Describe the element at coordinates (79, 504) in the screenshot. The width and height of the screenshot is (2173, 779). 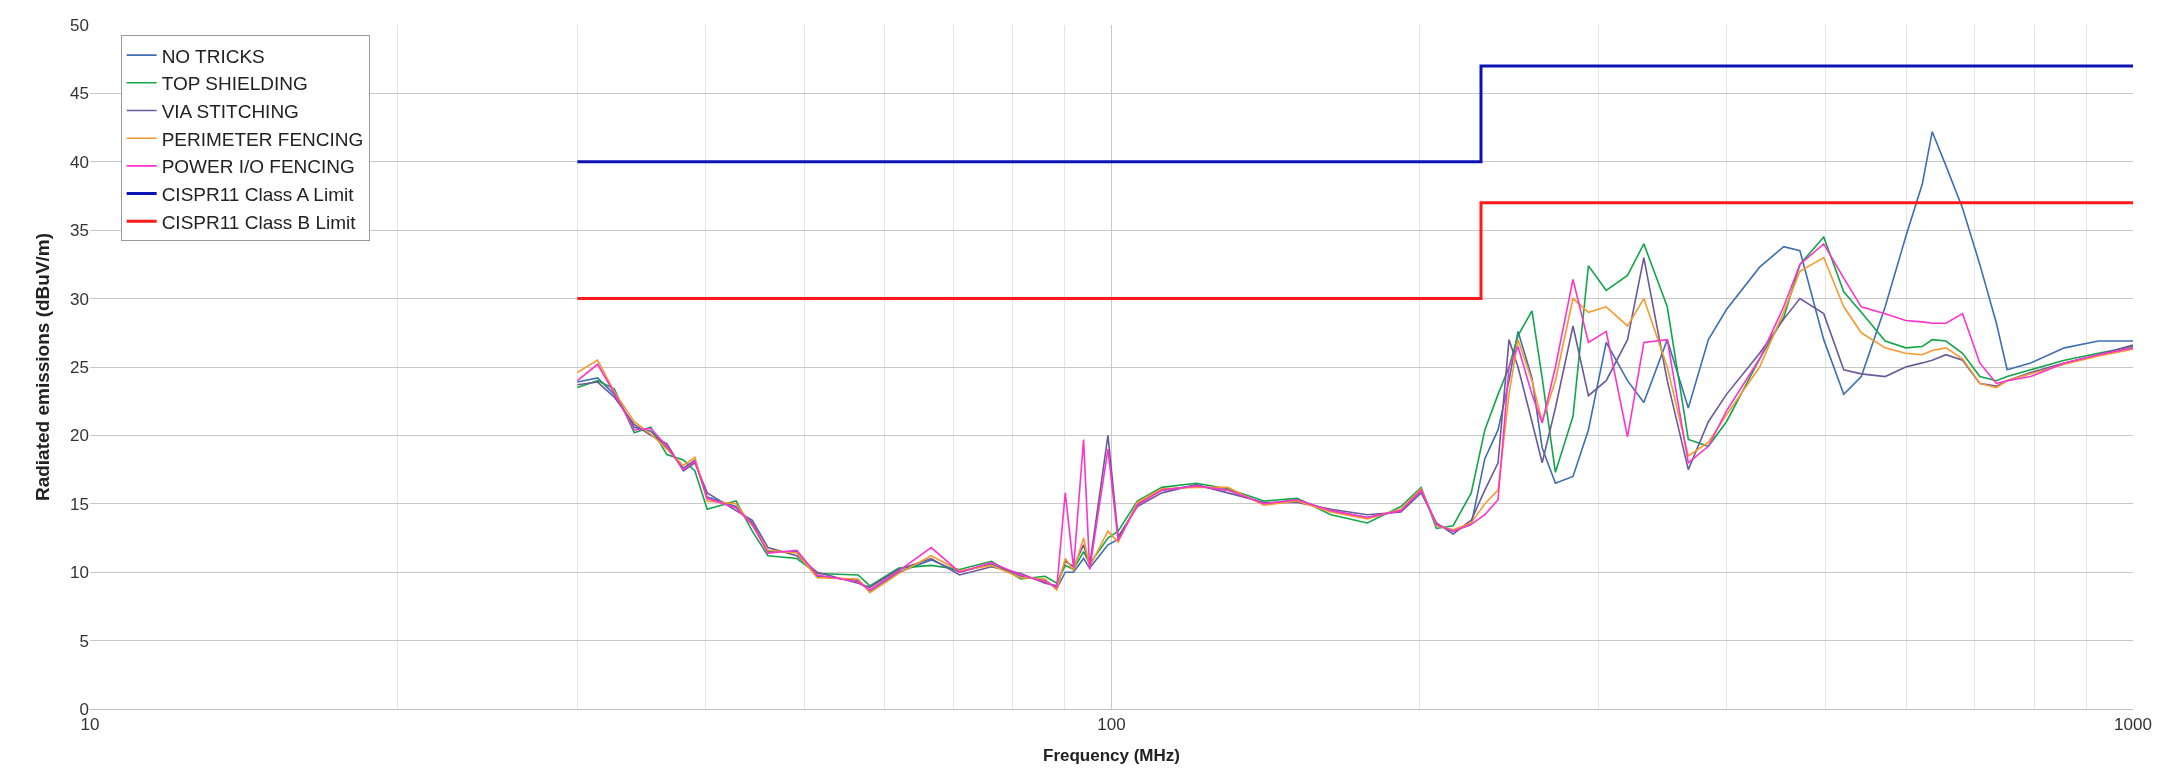
I see `y-tick-label: 15` at that location.